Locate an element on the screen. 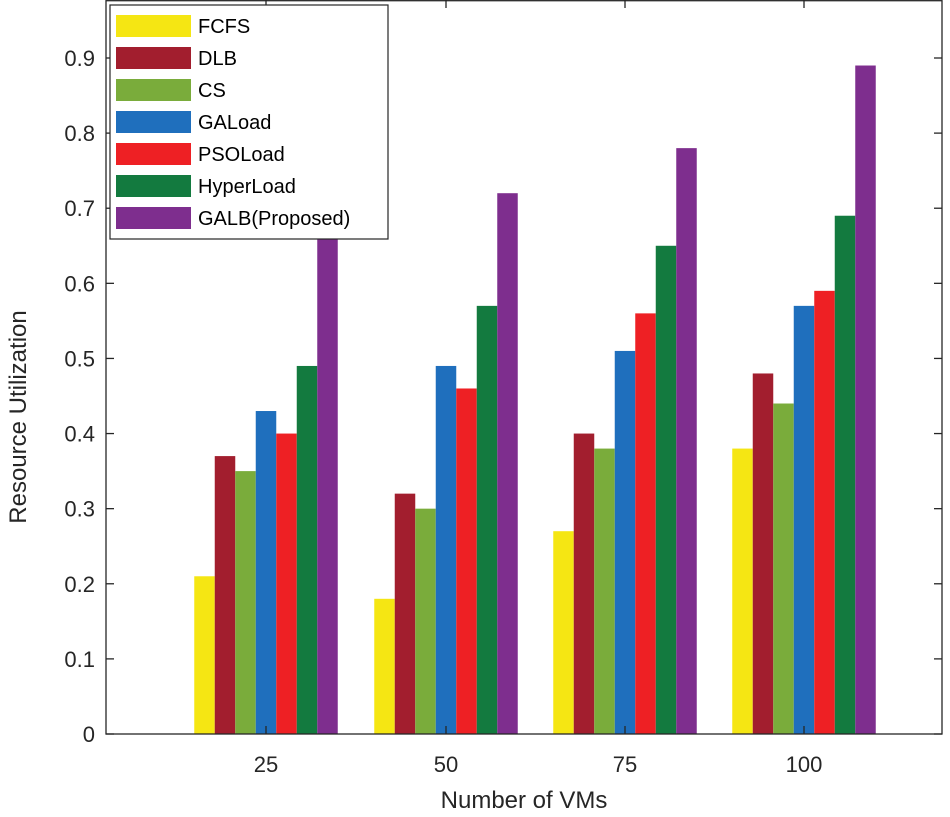 This screenshot has width=950, height=817. y-axis-title: Resource Utilization is located at coordinates (18, 416).